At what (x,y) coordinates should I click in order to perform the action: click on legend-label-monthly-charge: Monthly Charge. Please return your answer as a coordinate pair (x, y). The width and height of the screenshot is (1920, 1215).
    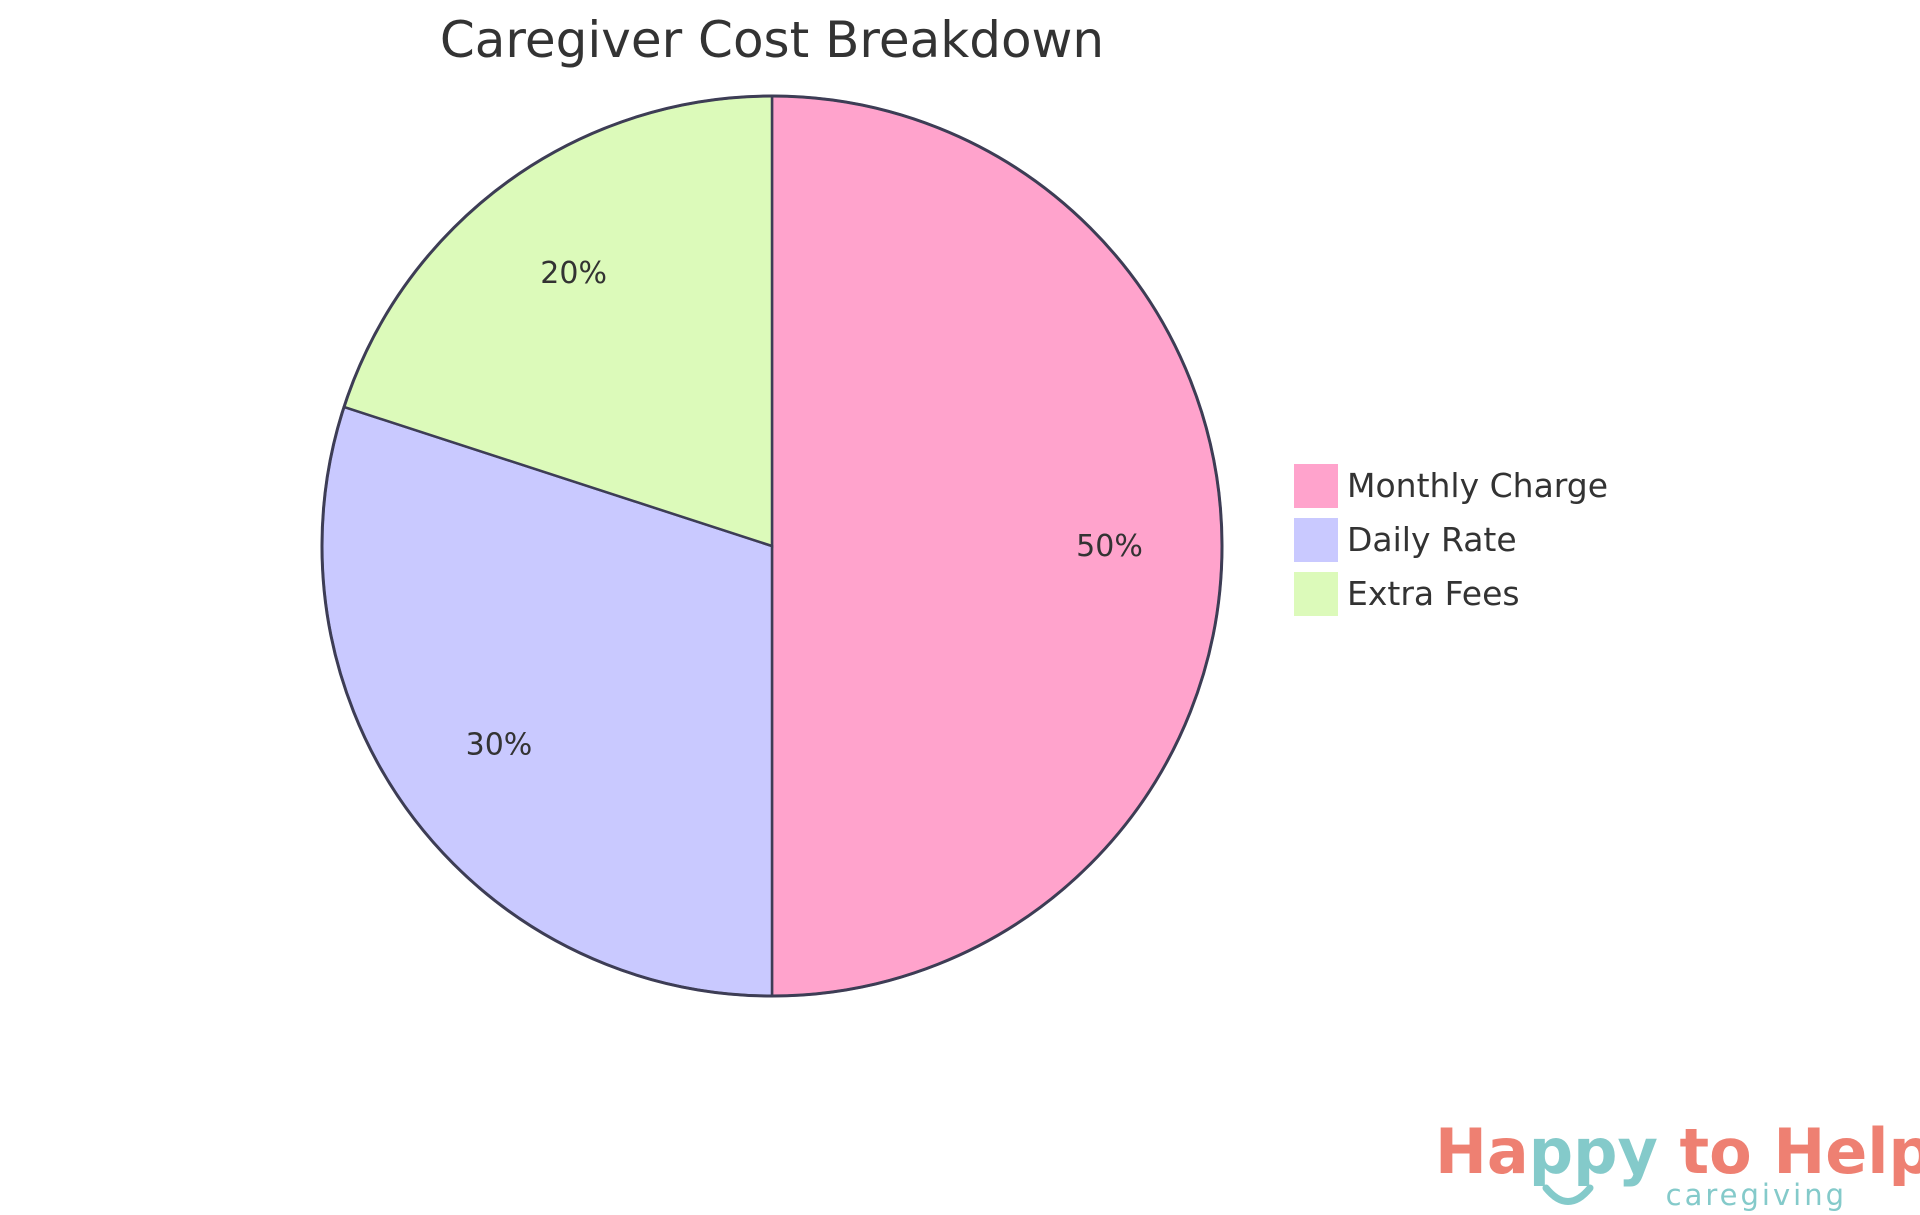
    Looking at the image, I should click on (1477, 485).